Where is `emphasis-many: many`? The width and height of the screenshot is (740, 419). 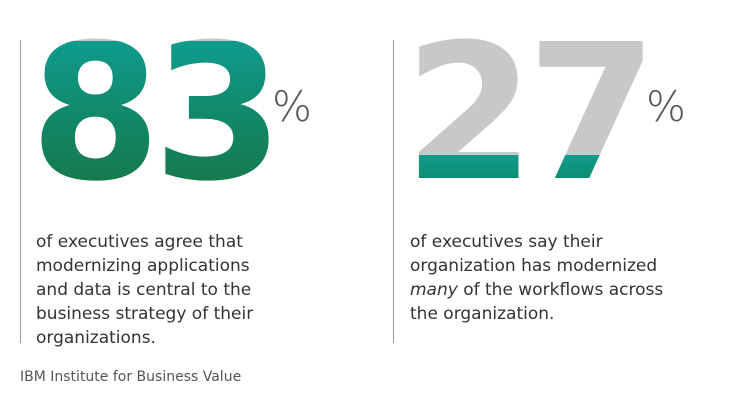
emphasis-many: many is located at coordinates (434, 290).